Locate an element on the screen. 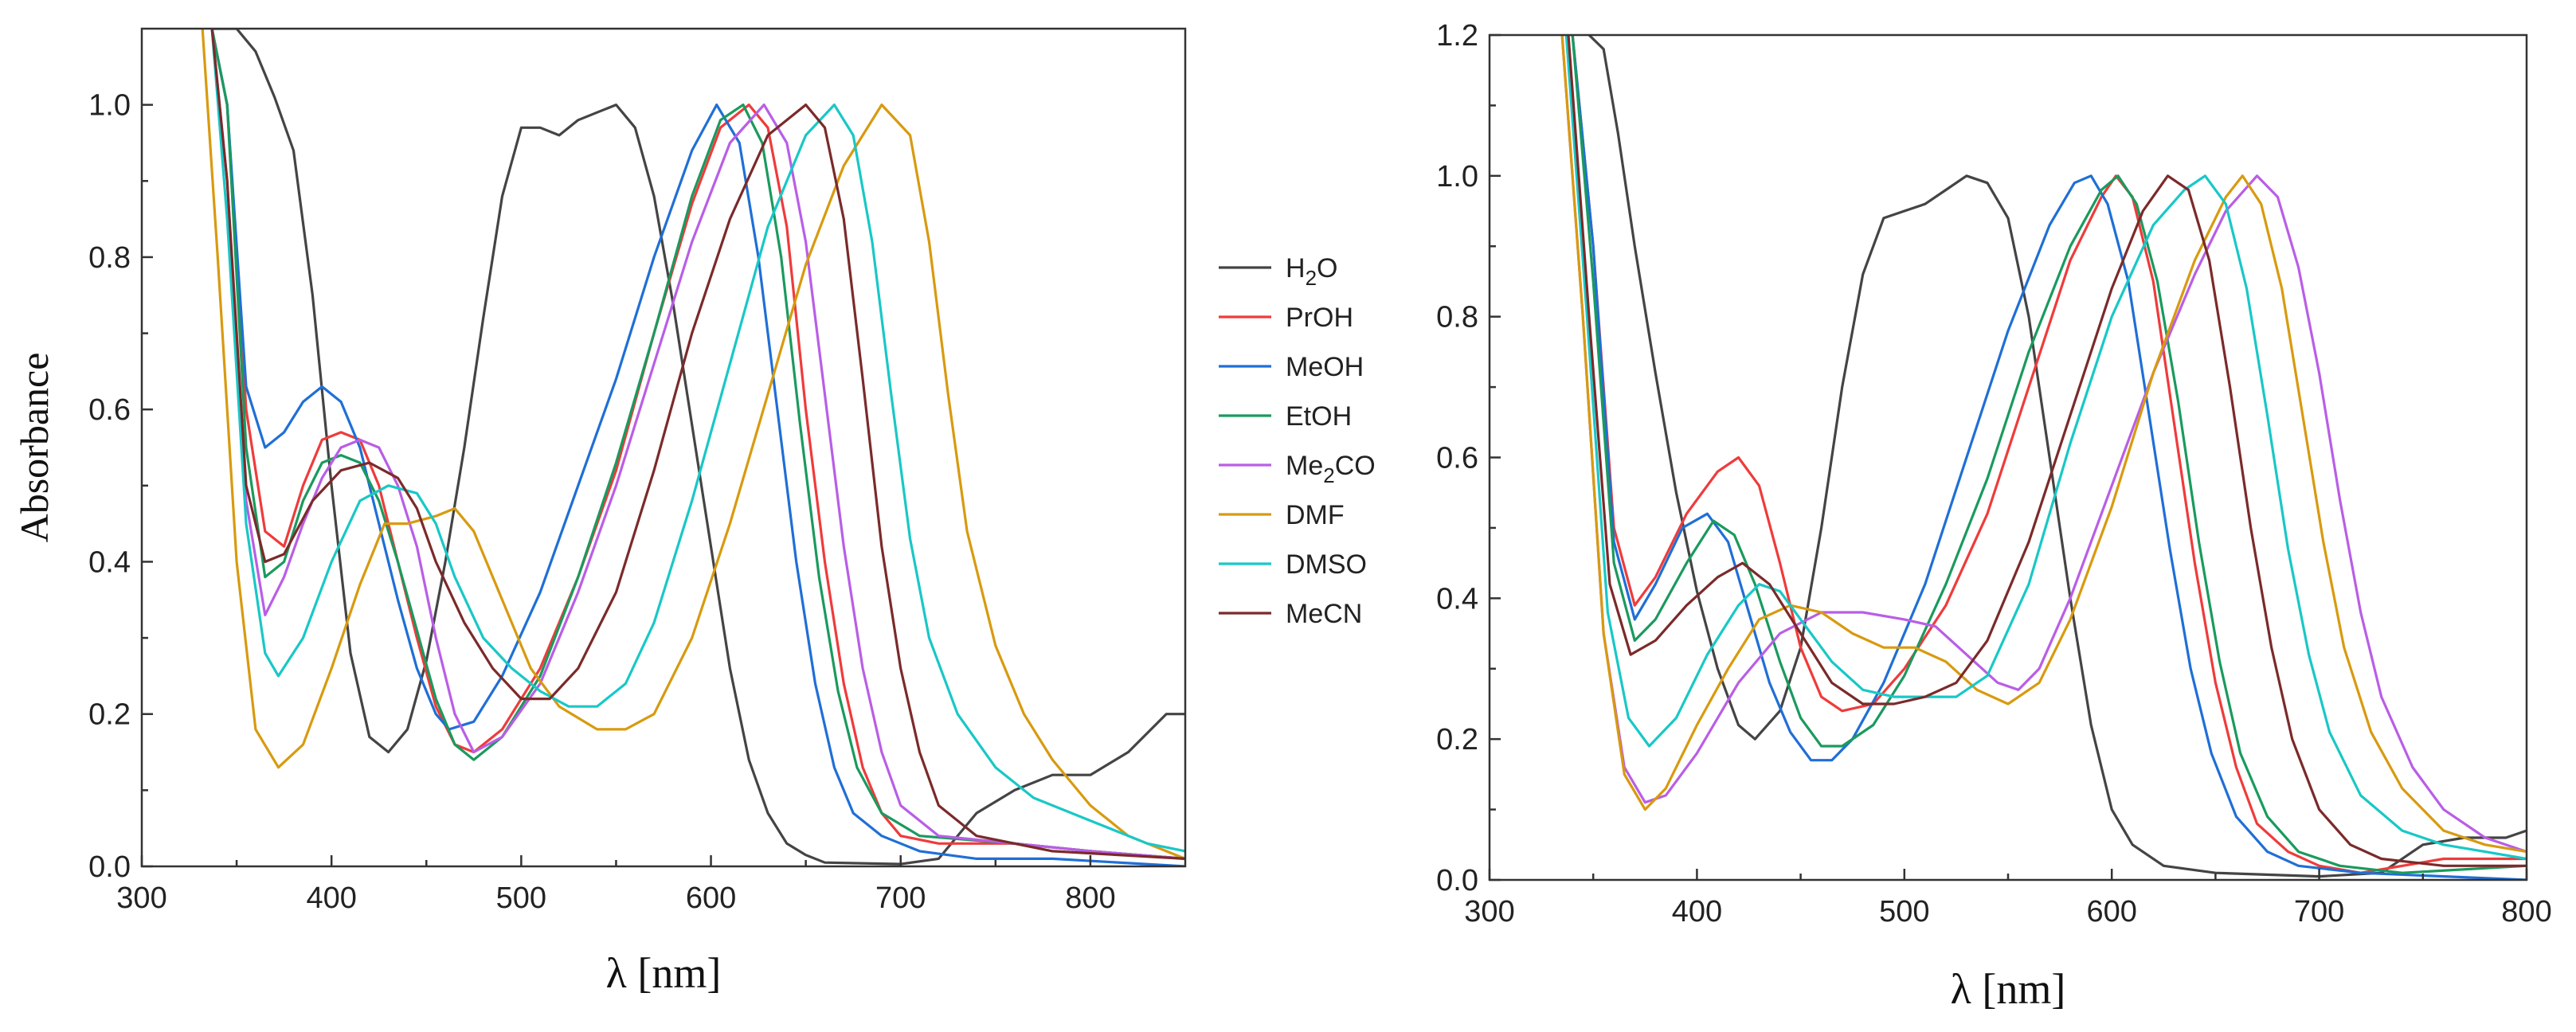  left-y-tick-label: 0.0 is located at coordinates (109, 867).